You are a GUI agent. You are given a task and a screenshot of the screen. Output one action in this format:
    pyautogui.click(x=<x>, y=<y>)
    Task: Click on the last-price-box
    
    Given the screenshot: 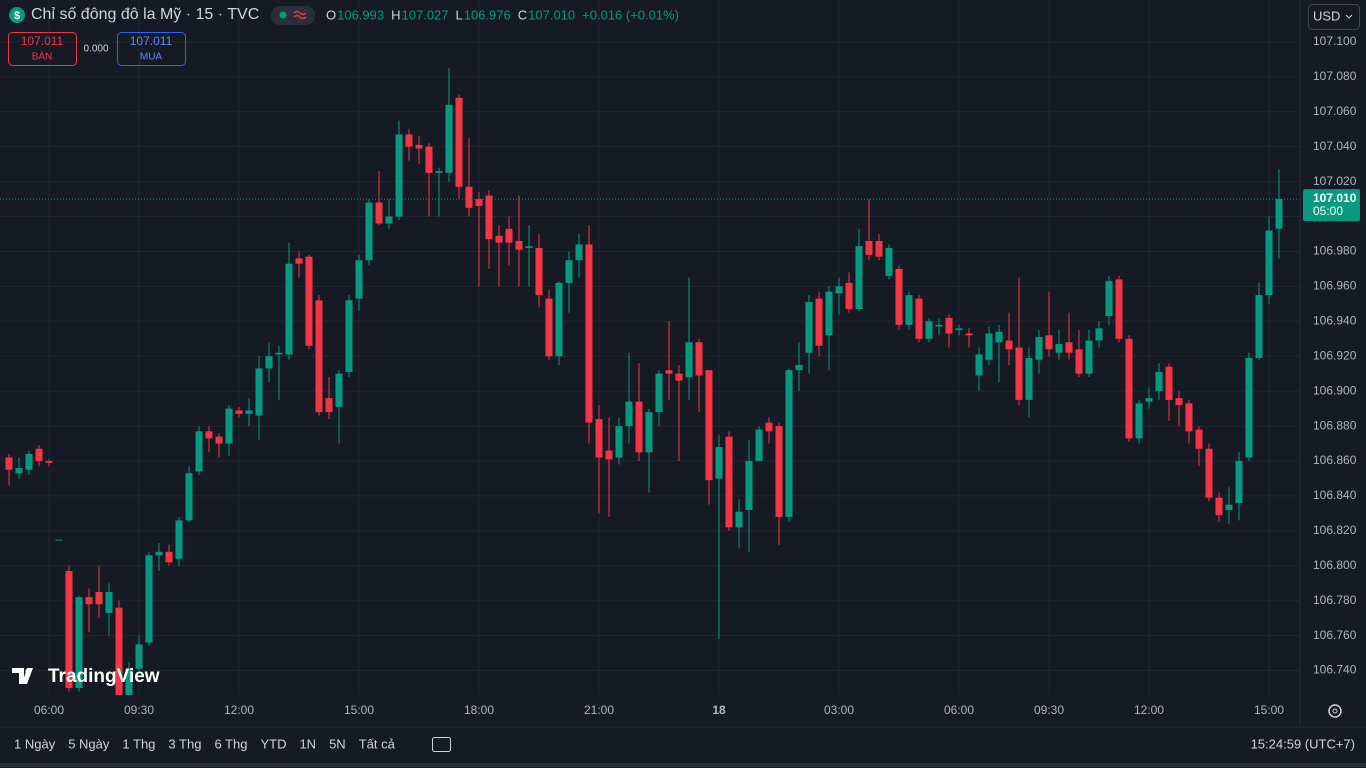 What is the action you would take?
    pyautogui.click(x=1331, y=205)
    